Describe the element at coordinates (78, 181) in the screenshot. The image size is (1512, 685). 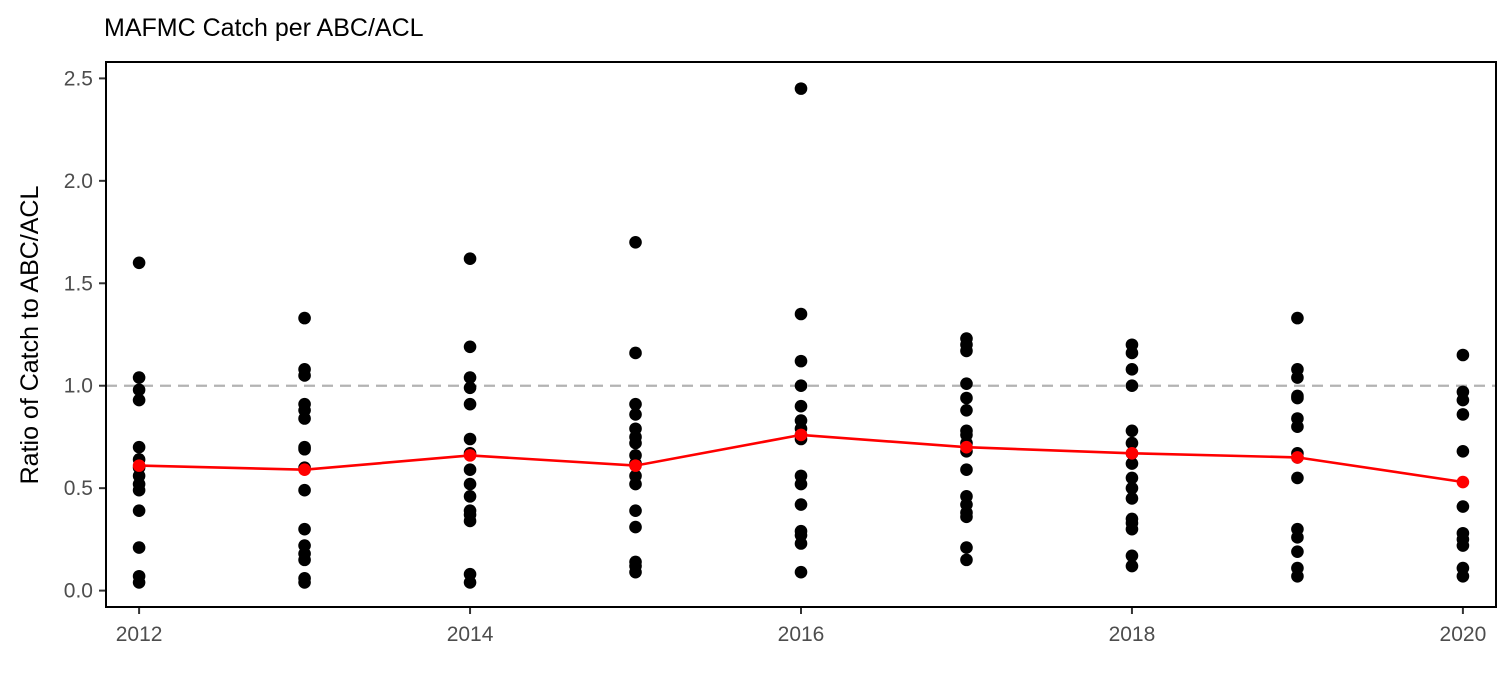
I see `y-tick-label: 2.0` at that location.